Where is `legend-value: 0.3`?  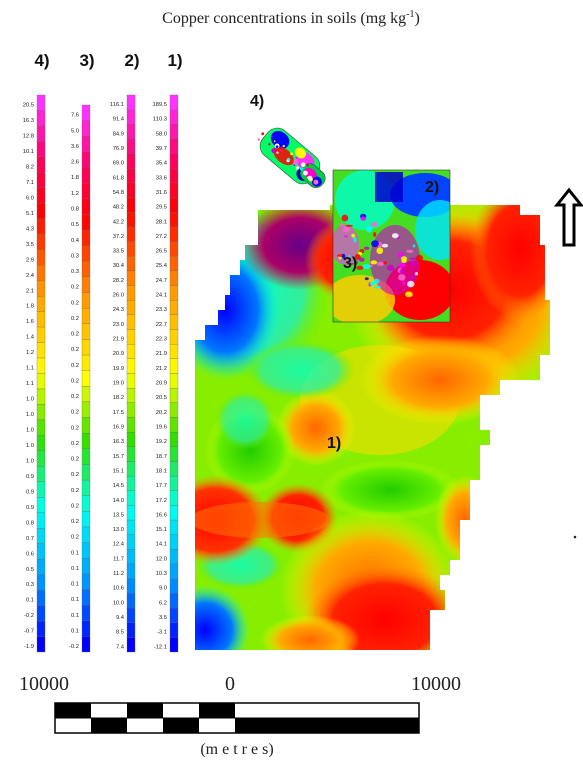 legend-value: 0.3 is located at coordinates (75, 256).